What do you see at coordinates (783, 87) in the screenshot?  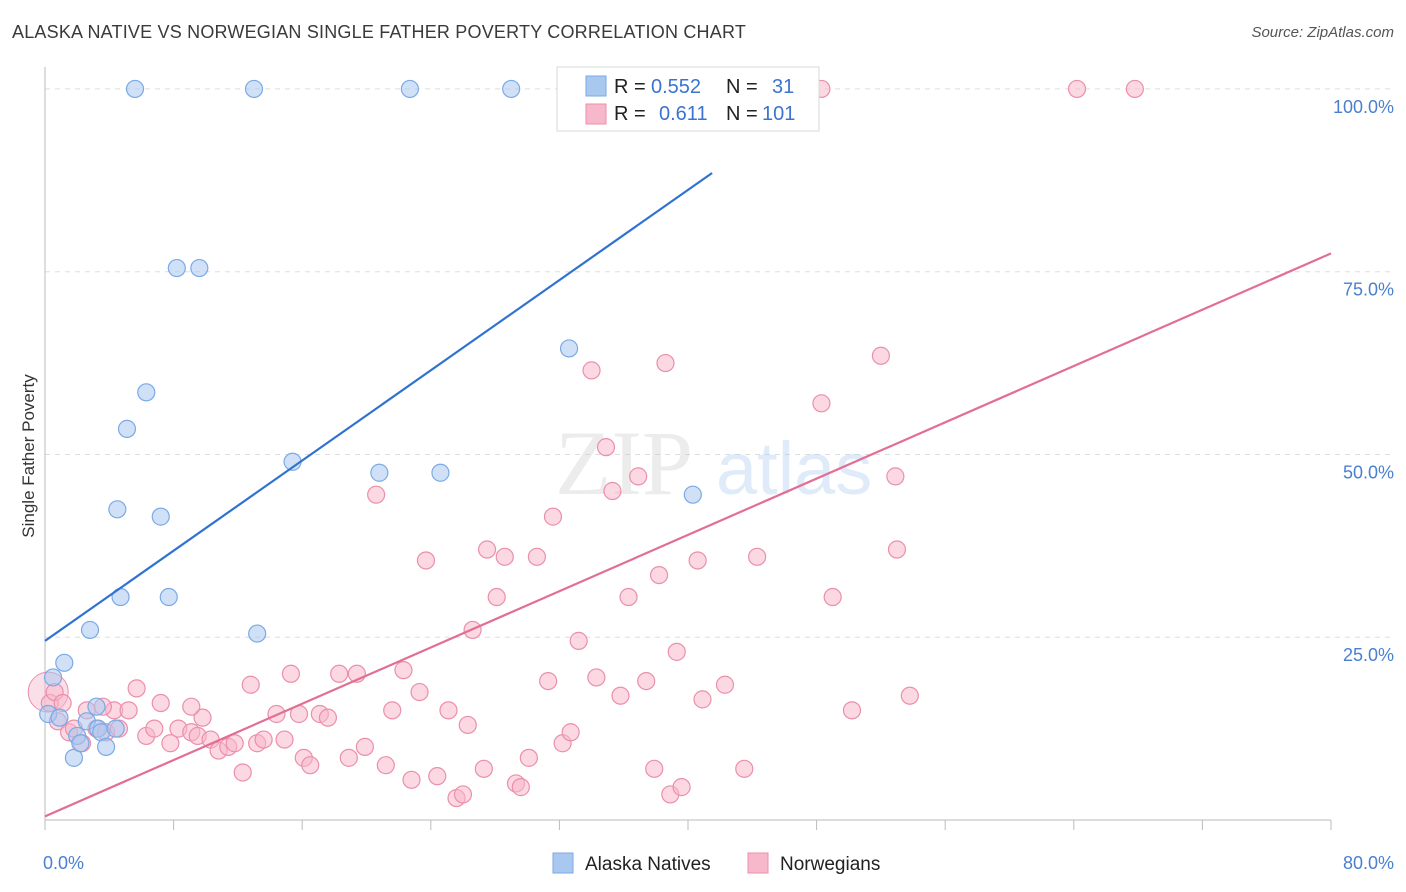 I see `legend-n-value-1: 31` at bounding box center [783, 87].